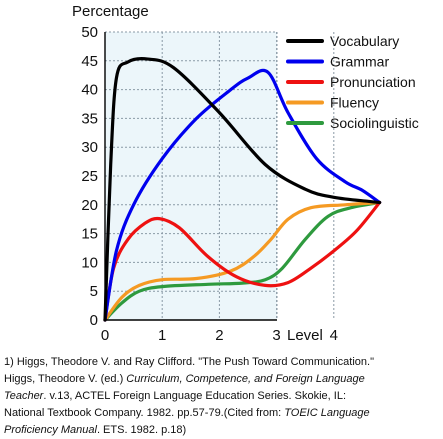 The height and width of the screenshot is (439, 443). What do you see at coordinates (89, 176) in the screenshot?
I see `y-tick-label: 25` at bounding box center [89, 176].